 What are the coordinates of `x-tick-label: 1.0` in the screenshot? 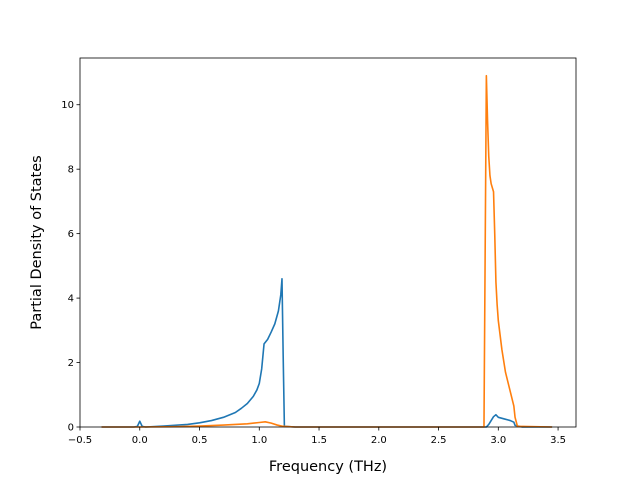 It's located at (259, 440).